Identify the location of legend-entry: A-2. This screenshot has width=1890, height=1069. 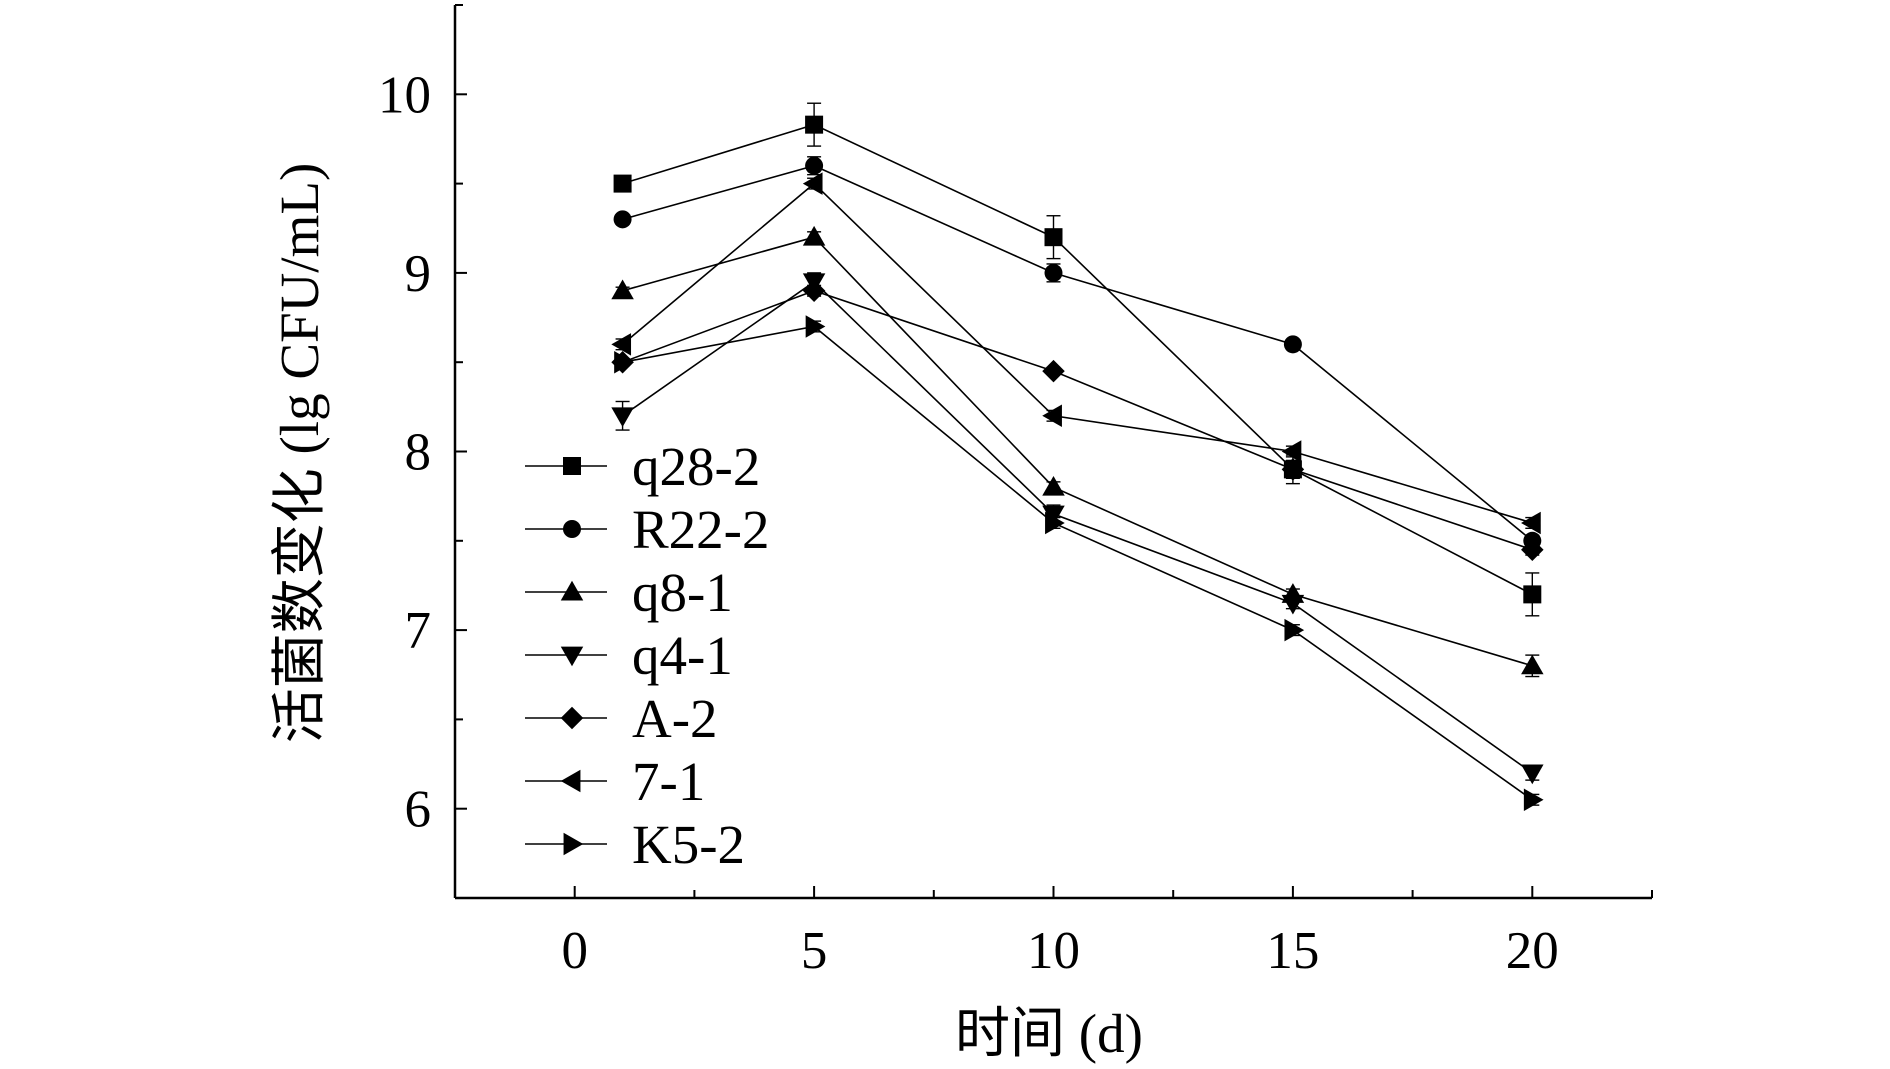
(621, 718).